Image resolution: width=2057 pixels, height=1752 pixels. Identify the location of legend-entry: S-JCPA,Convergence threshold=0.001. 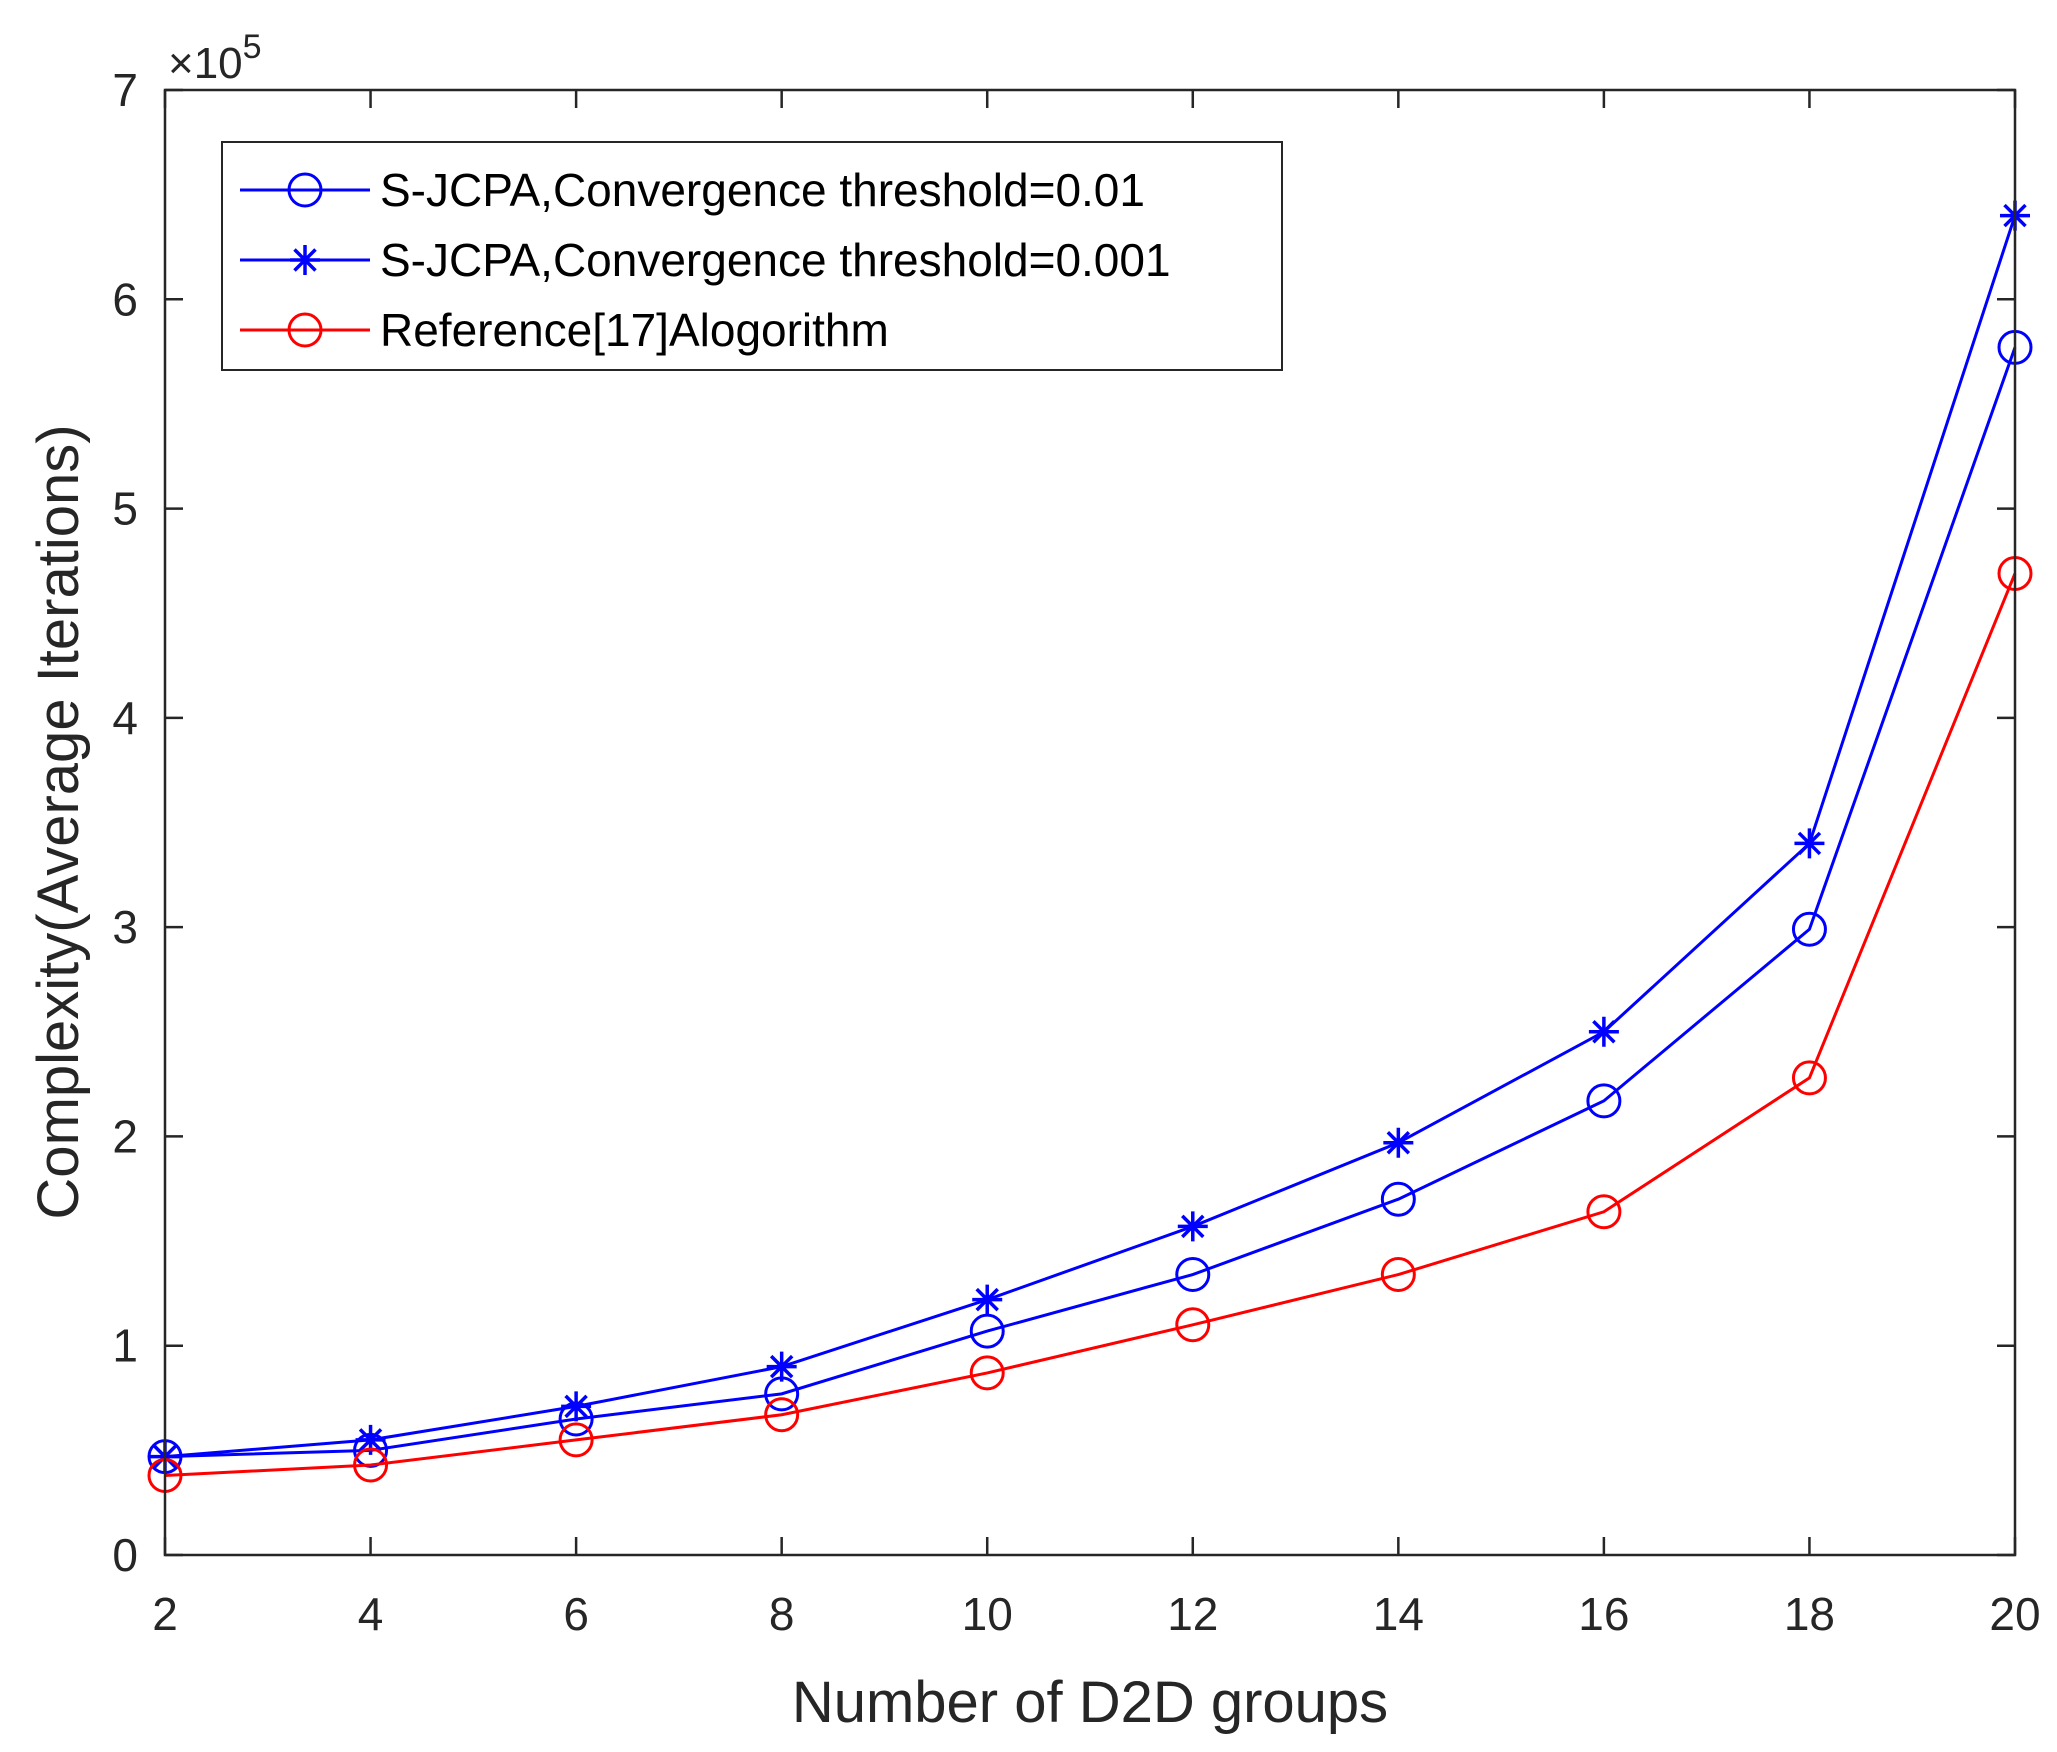
(705, 260).